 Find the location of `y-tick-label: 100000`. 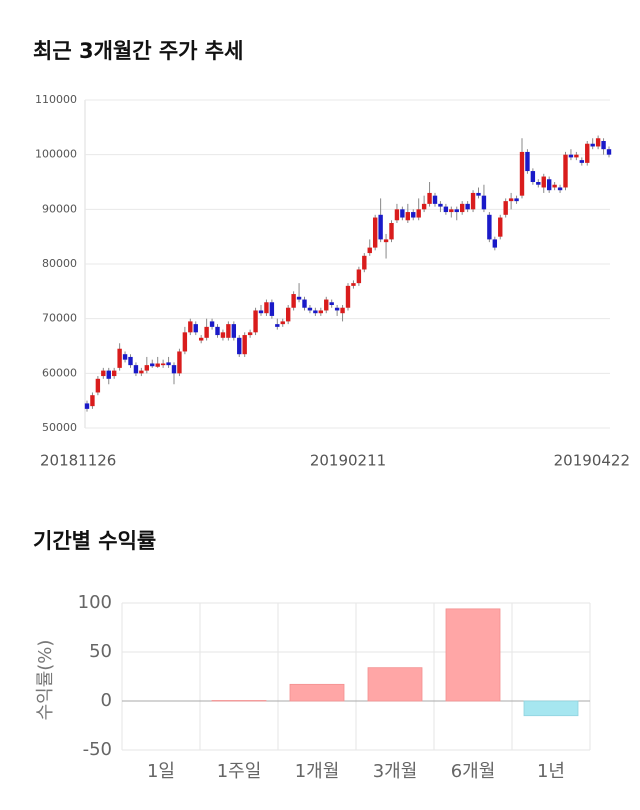

y-tick-label: 100000 is located at coordinates (56, 154).